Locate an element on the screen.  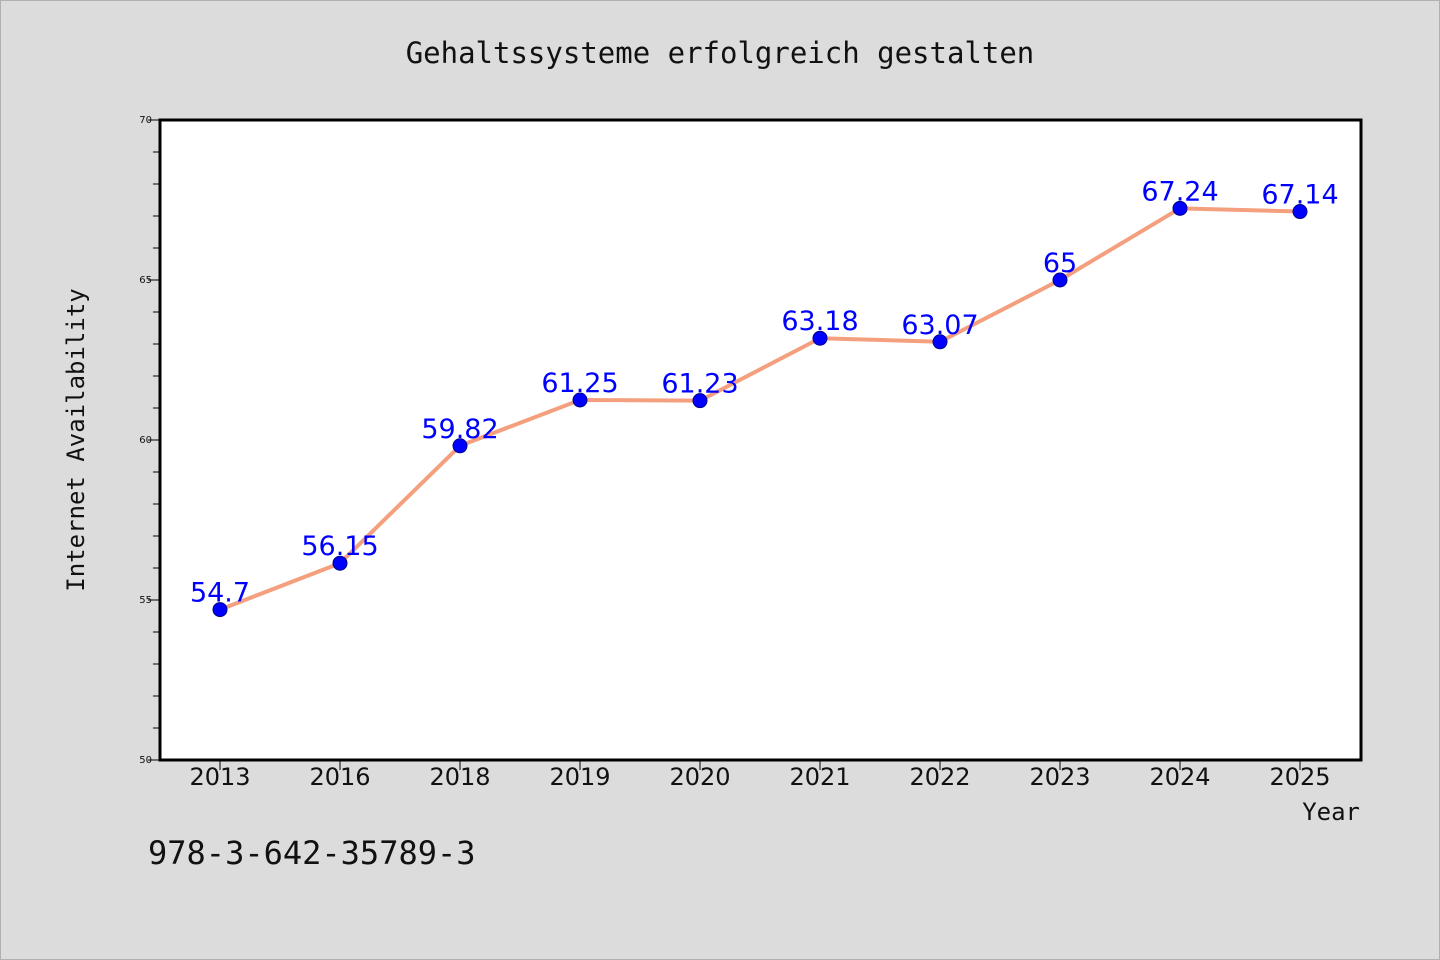
data-label: 63.07 is located at coordinates (939, 325).